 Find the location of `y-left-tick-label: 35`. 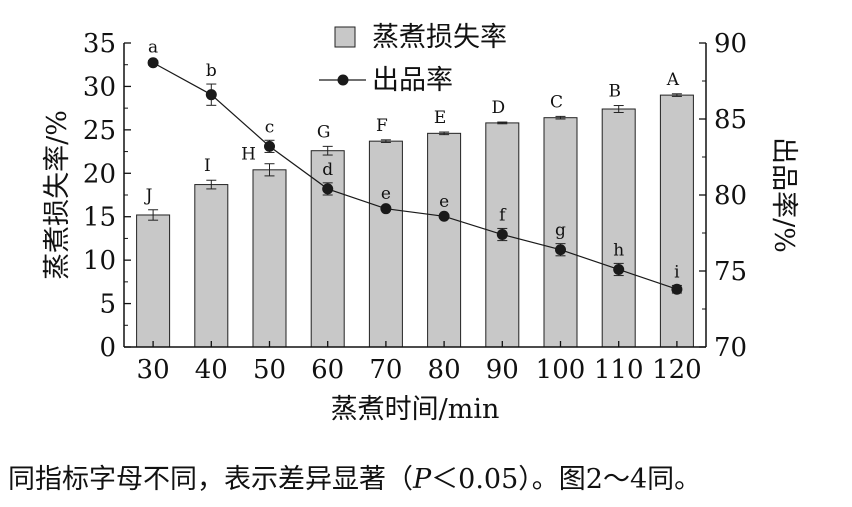

y-left-tick-label: 35 is located at coordinates (99, 44).